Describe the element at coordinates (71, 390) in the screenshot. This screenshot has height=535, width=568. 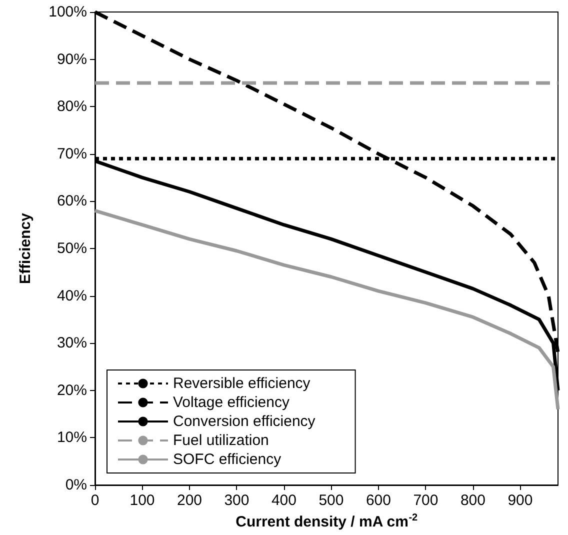
I see `y-tick-label: 20%` at that location.